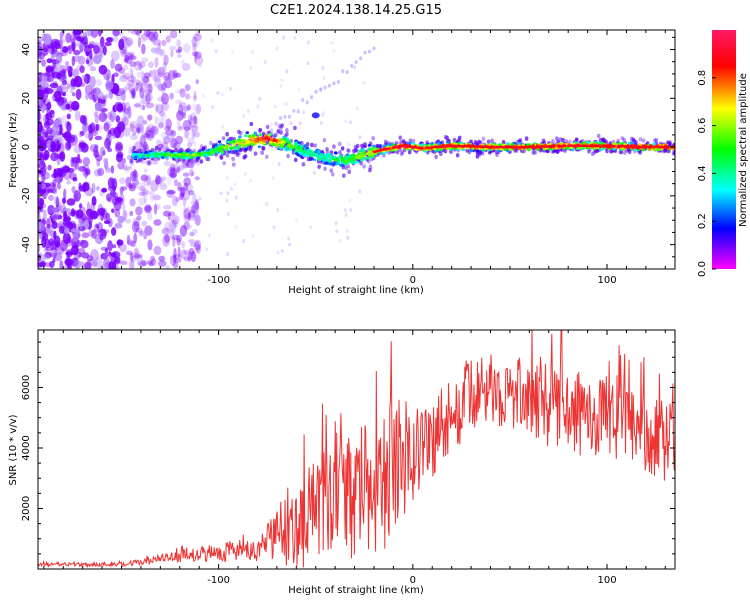 The height and width of the screenshot is (604, 750). Describe the element at coordinates (413, 280) in the screenshot. I see `x-tick-label: 0` at that location.